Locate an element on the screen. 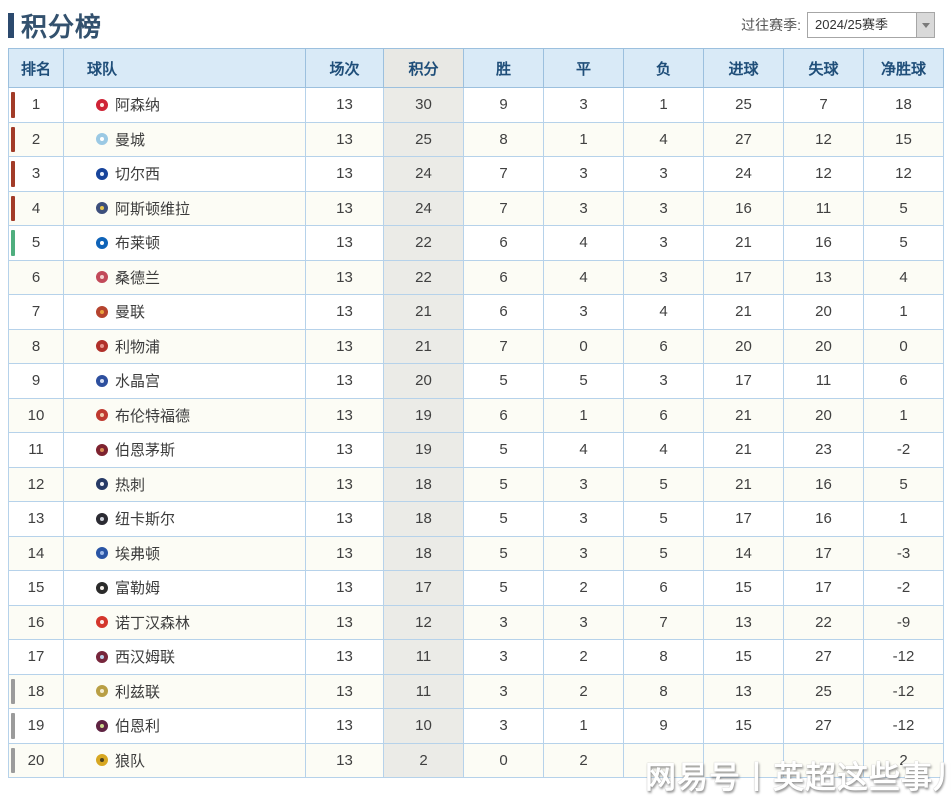 This screenshot has width=951, height=801. gd-cell: 5 is located at coordinates (903, 484).